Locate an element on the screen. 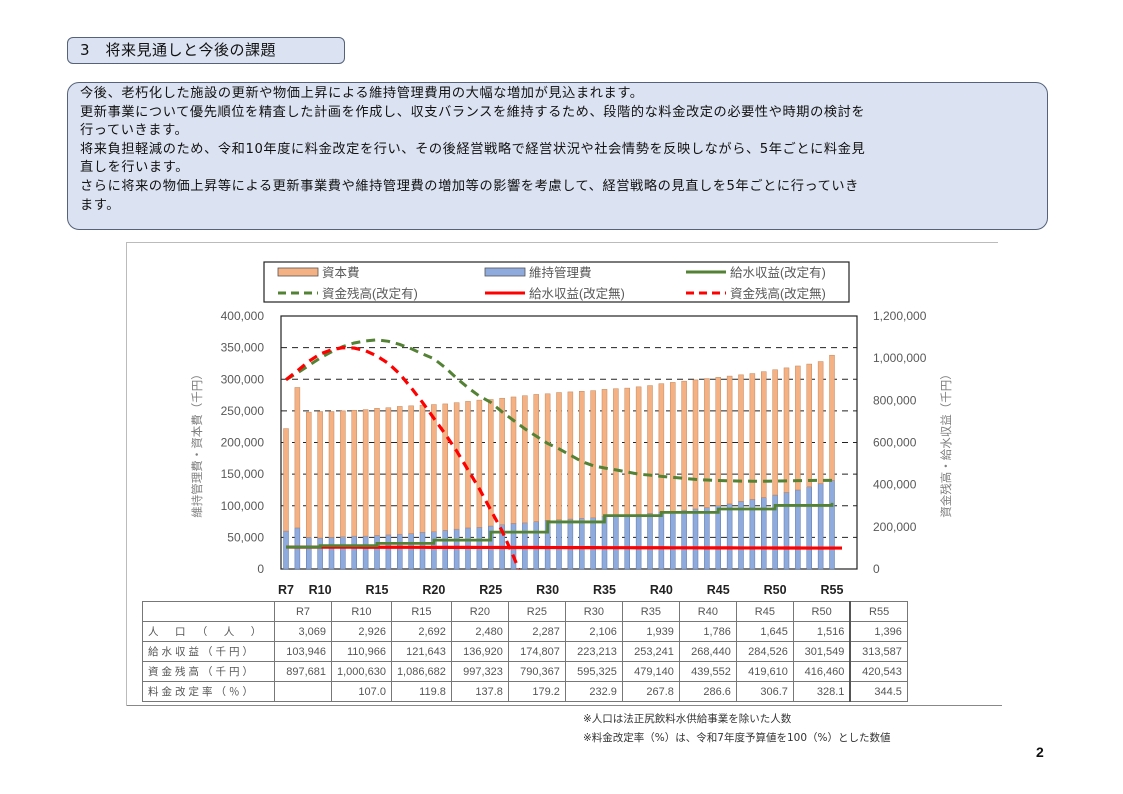  table-column-header: R50 is located at coordinates (822, 611).